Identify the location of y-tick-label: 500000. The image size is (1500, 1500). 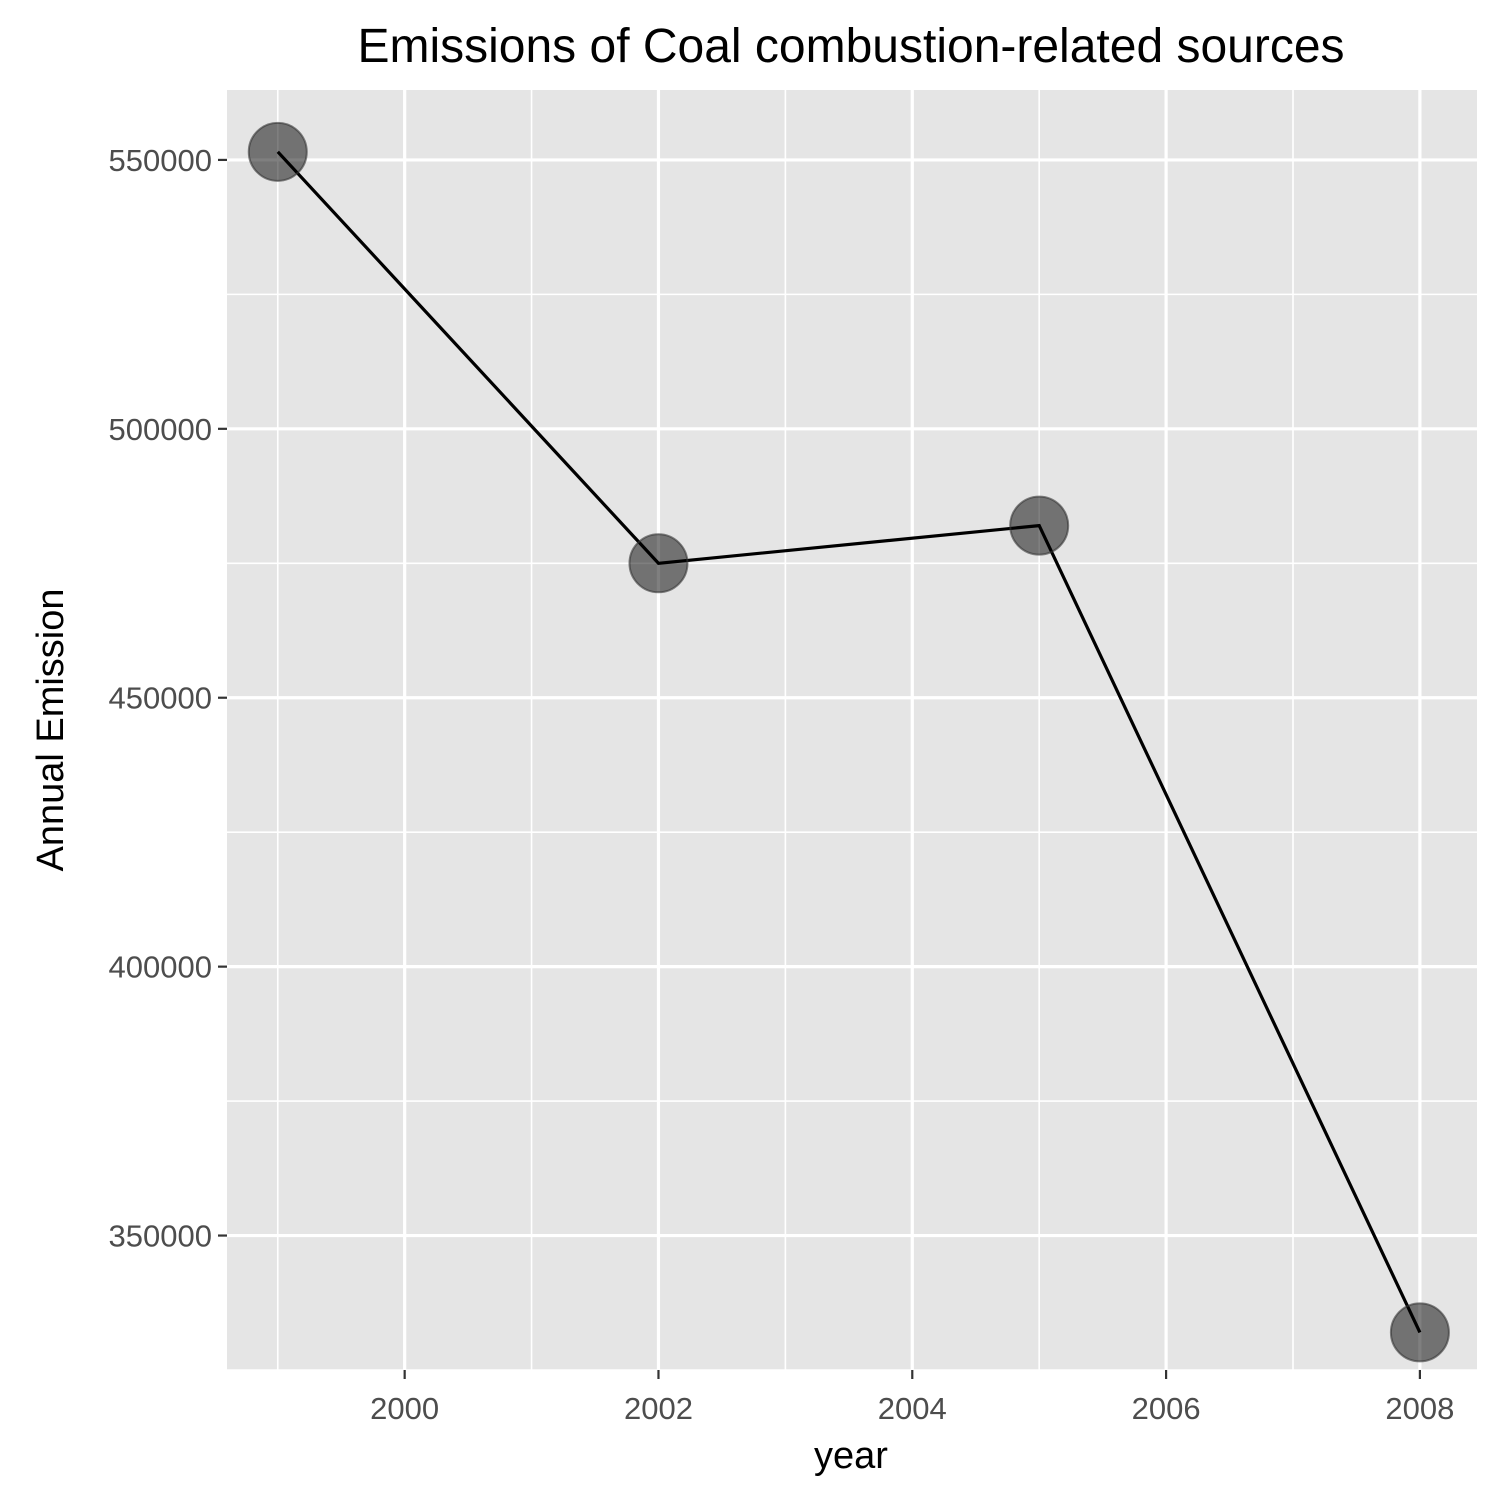
(160, 429).